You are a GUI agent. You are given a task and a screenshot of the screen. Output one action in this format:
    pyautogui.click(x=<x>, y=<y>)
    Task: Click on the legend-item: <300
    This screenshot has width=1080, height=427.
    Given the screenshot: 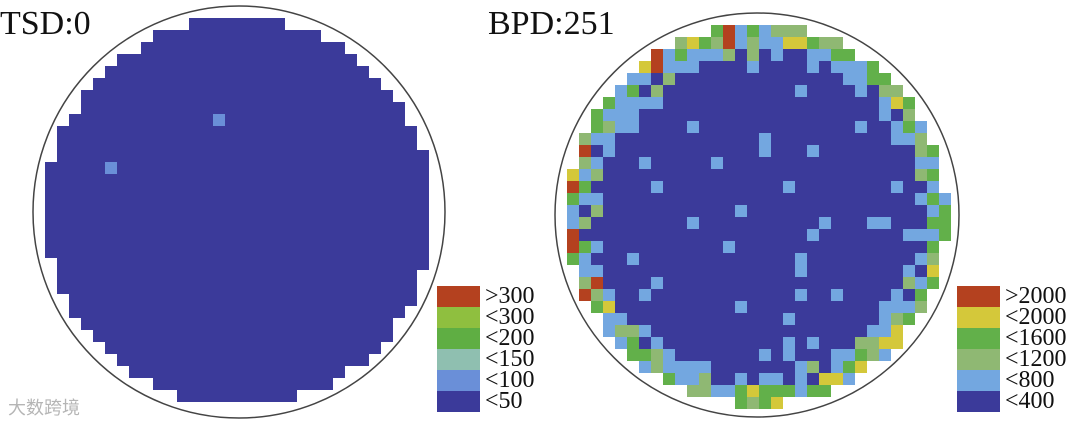 What is the action you would take?
    pyautogui.click(x=507, y=317)
    